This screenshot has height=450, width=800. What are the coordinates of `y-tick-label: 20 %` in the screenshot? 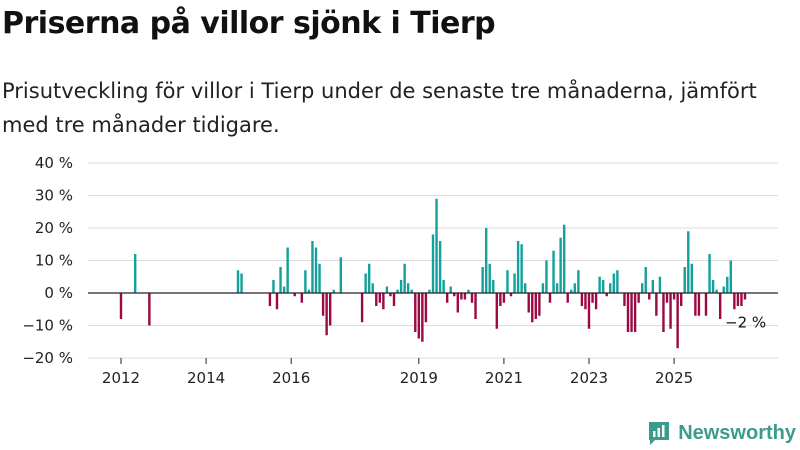 It's located at (54, 228).